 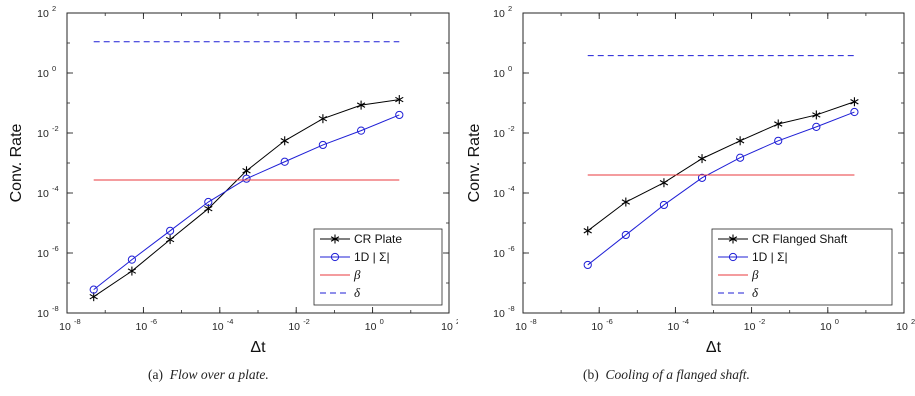 What do you see at coordinates (155, 374) in the screenshot?
I see `caption-label: (a)` at bounding box center [155, 374].